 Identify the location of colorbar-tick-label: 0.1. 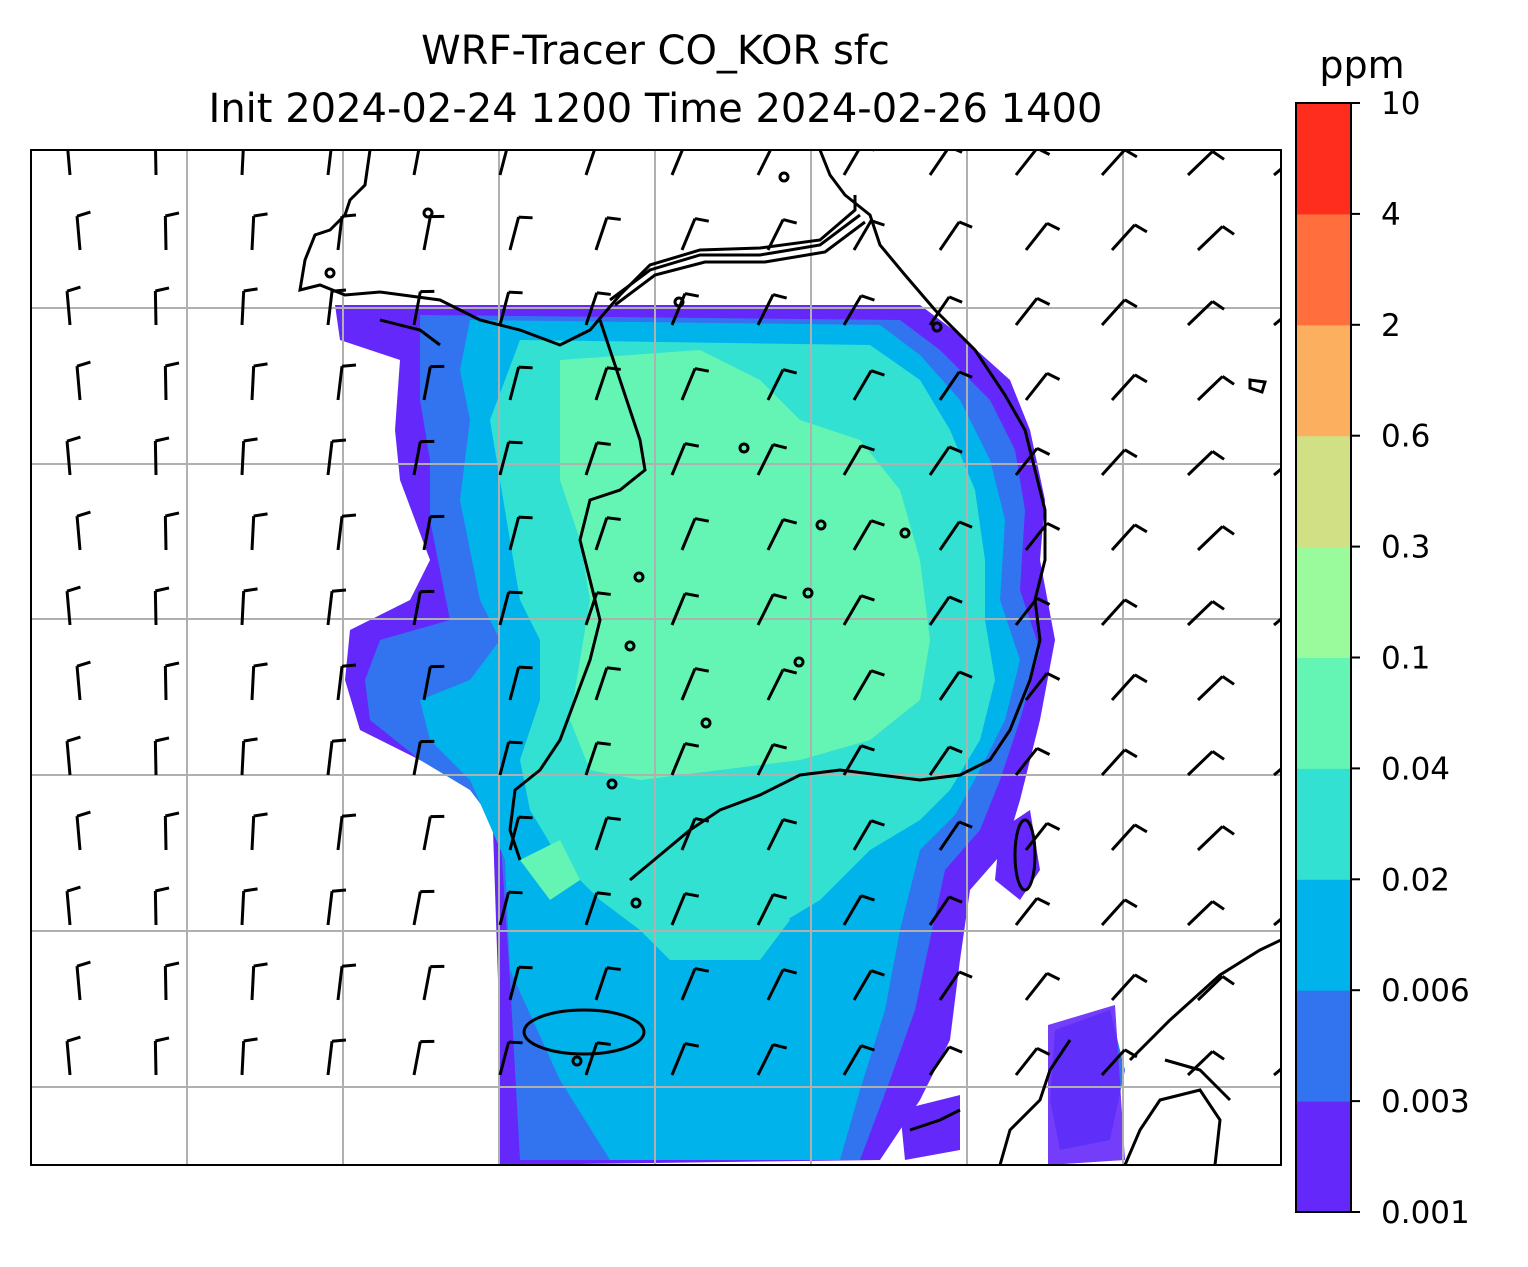
(1405, 659).